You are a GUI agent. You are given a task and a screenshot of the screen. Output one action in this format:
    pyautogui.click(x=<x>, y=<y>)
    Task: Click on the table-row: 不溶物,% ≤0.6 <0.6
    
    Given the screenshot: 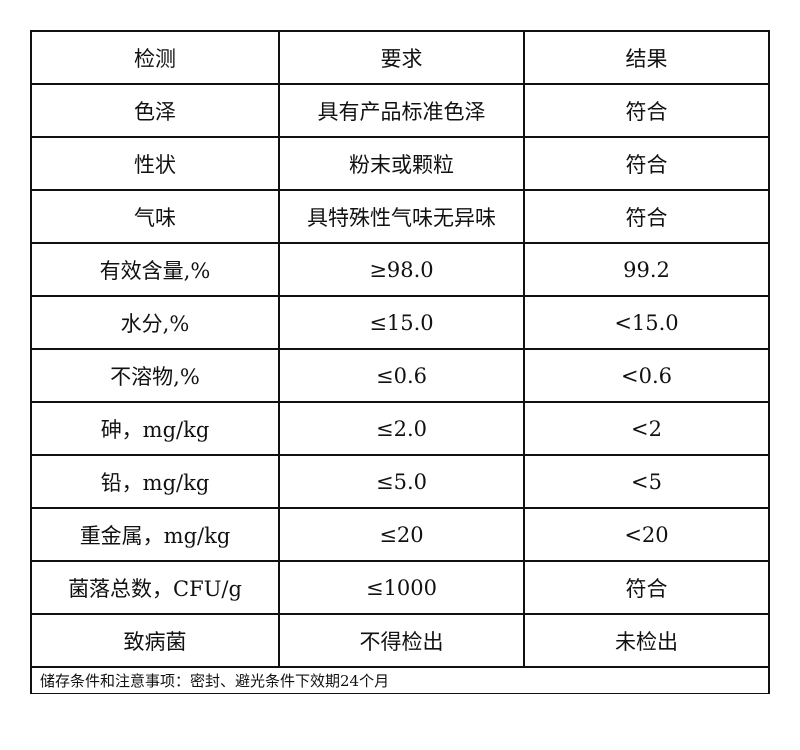 What is the action you would take?
    pyautogui.click(x=400, y=375)
    